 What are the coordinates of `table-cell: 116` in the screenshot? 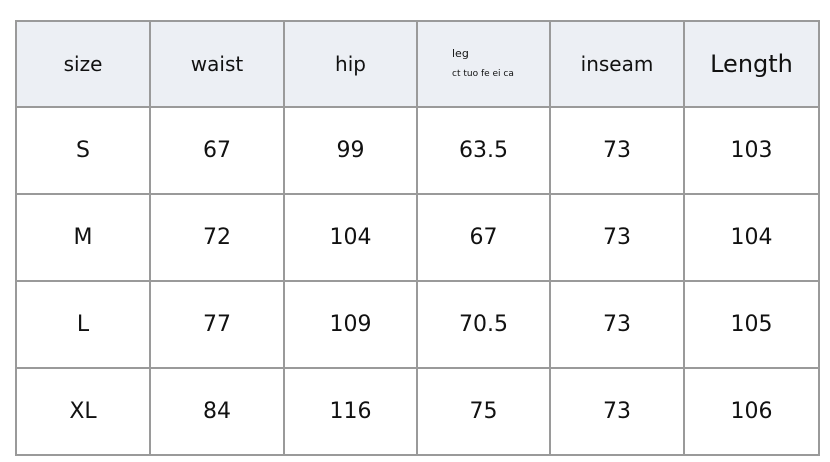 It's located at (350, 411).